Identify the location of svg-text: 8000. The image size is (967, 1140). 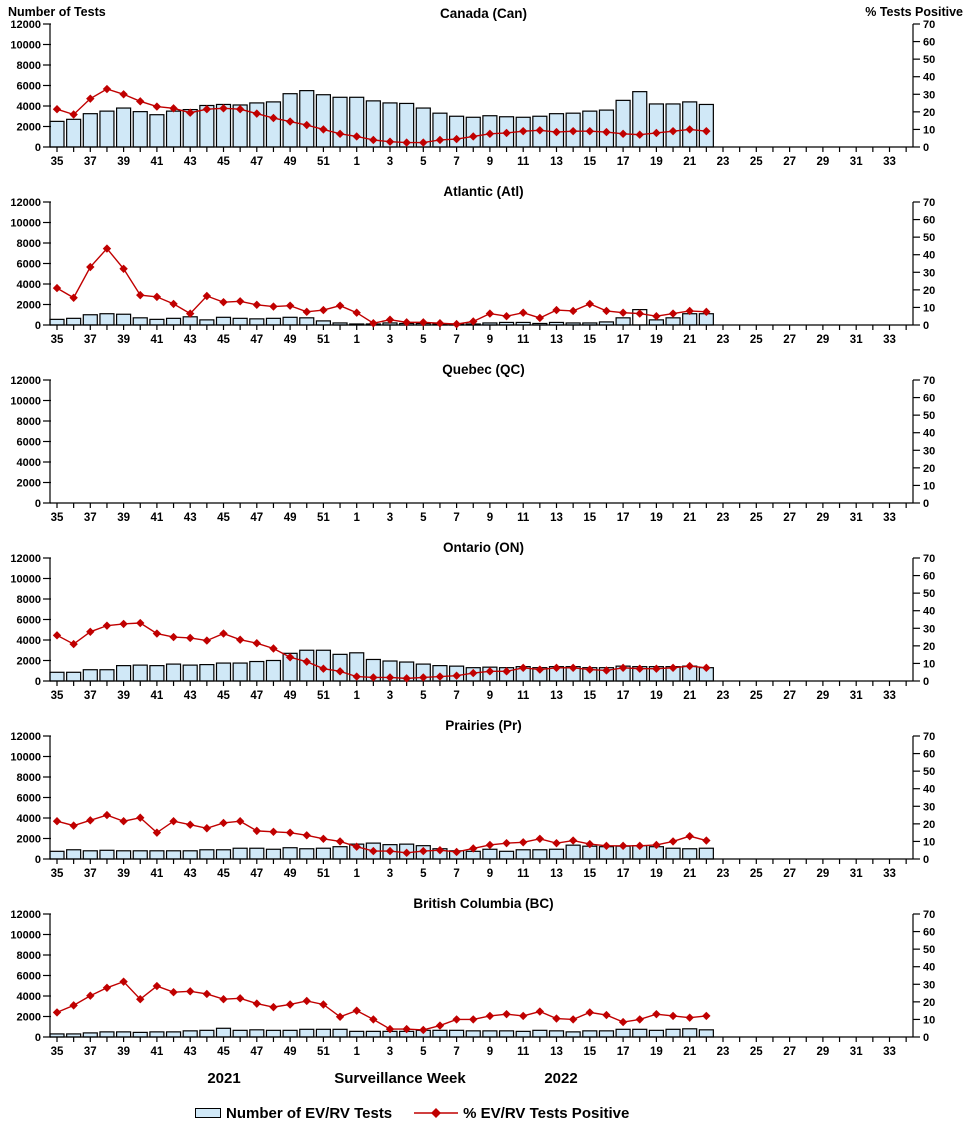
(29, 66).